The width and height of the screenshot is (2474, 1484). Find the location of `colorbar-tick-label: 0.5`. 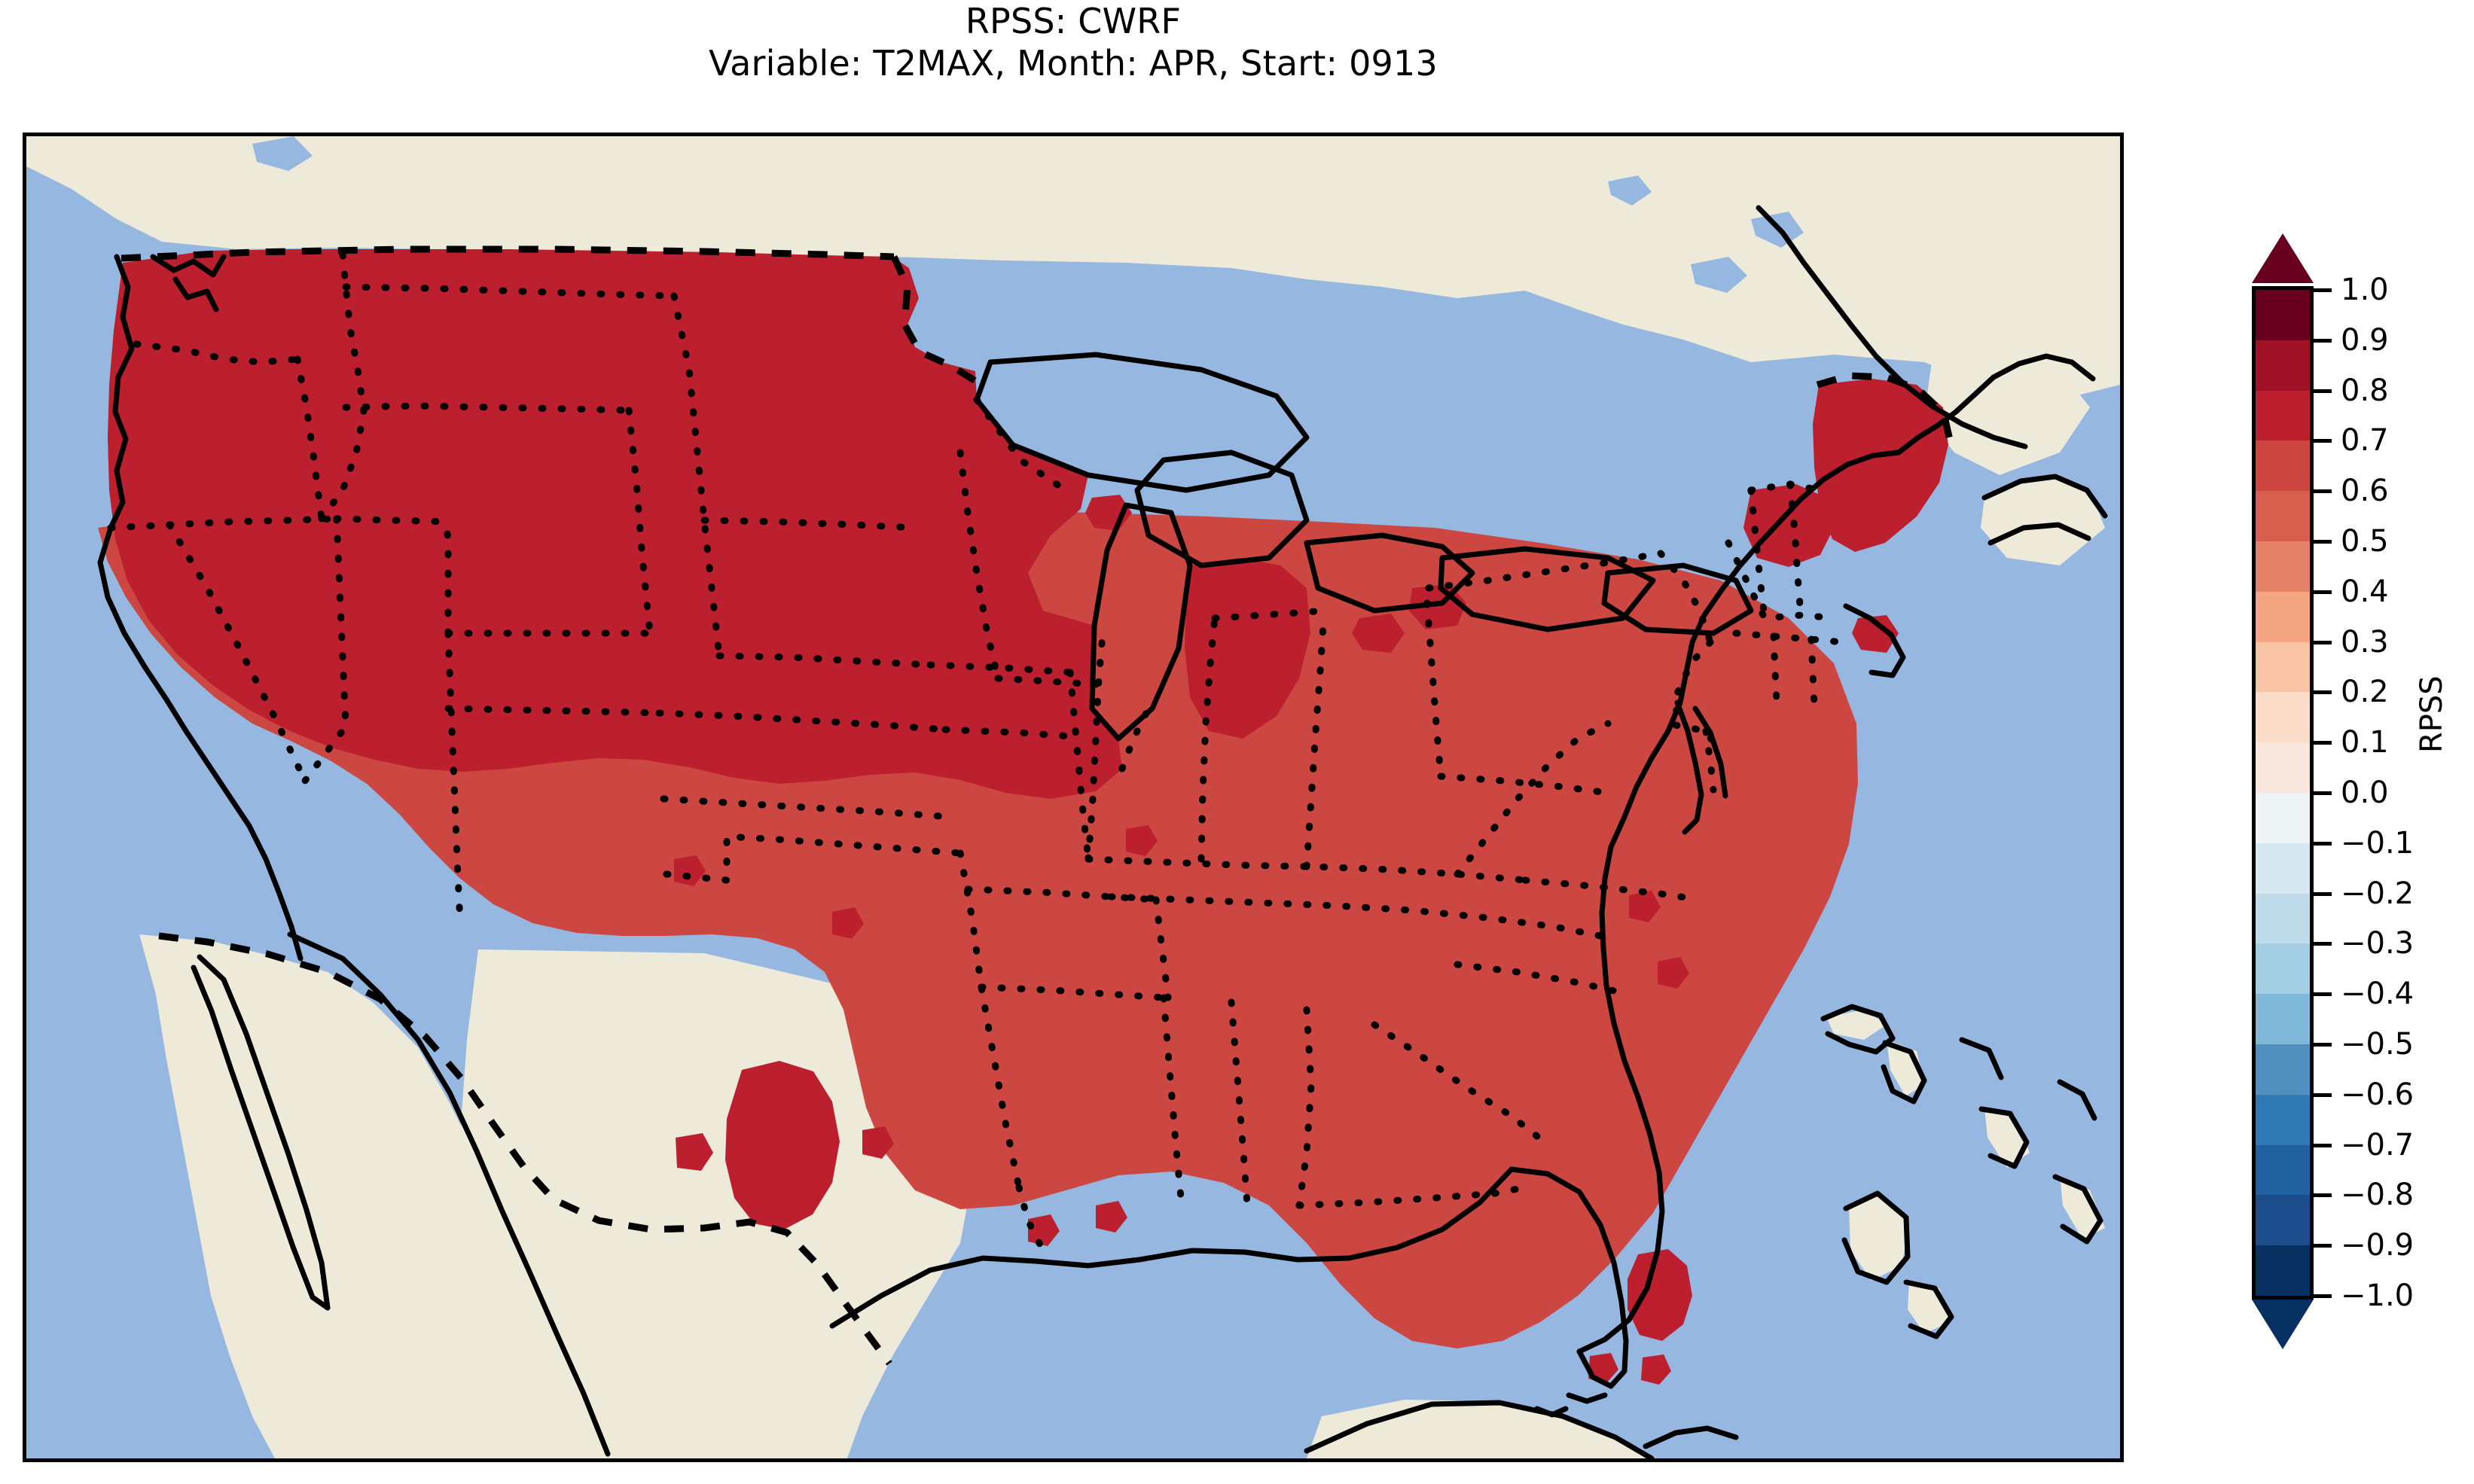

colorbar-tick-label: 0.5 is located at coordinates (2365, 541).